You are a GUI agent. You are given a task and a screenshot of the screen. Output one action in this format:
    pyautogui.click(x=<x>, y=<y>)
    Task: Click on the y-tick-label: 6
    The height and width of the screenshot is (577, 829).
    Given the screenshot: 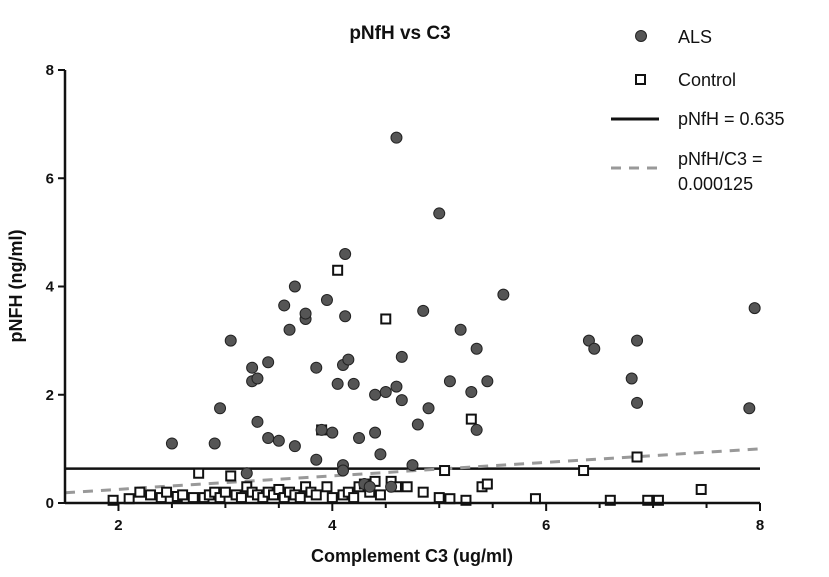 What is the action you would take?
    pyautogui.click(x=50, y=178)
    